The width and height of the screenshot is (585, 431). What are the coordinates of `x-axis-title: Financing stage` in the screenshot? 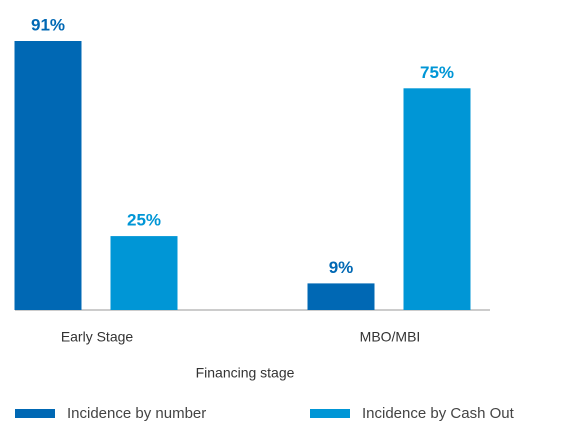 It's located at (245, 373).